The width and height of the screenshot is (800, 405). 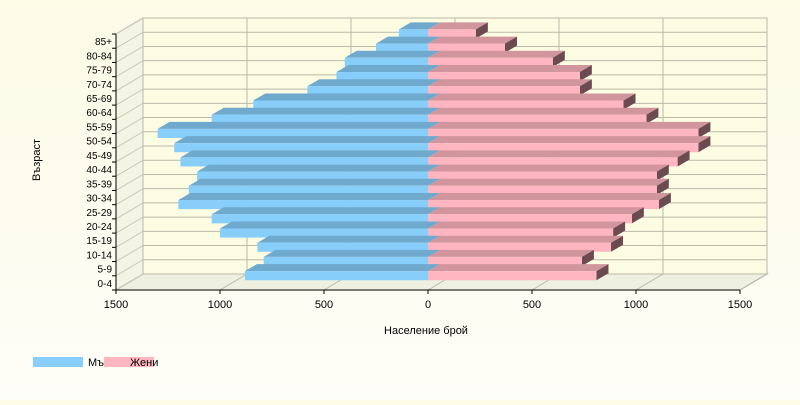 What do you see at coordinates (105, 284) in the screenshot?
I see `y-tick-label: 0-4` at bounding box center [105, 284].